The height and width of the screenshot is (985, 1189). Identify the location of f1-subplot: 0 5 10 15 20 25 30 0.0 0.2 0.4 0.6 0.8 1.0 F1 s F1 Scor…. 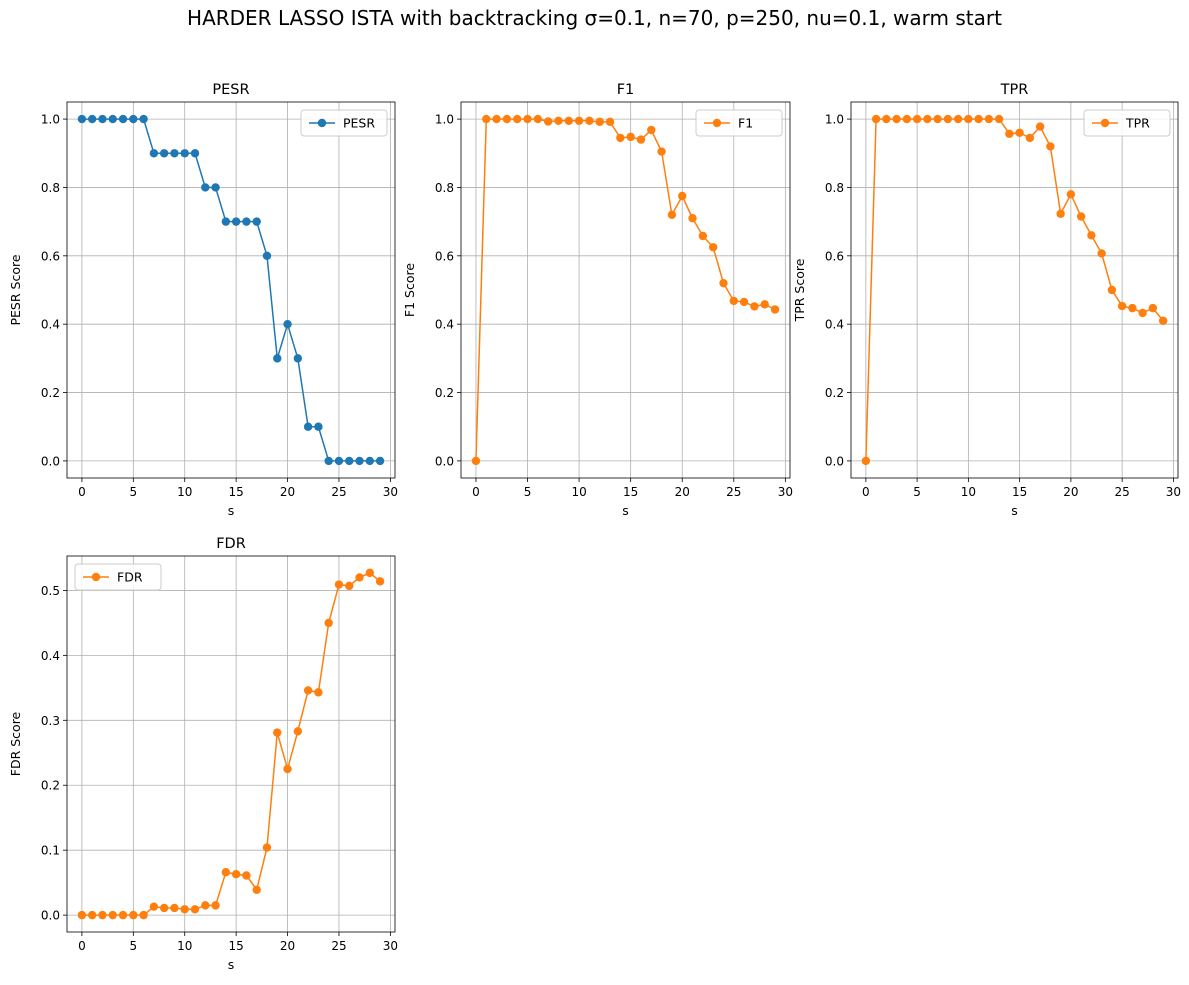
(597, 300).